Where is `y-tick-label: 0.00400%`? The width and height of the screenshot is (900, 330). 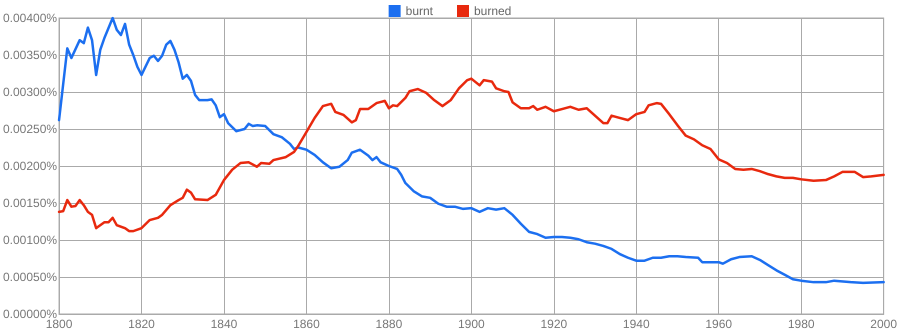 y-tick-label: 0.00400% is located at coordinates (30, 18).